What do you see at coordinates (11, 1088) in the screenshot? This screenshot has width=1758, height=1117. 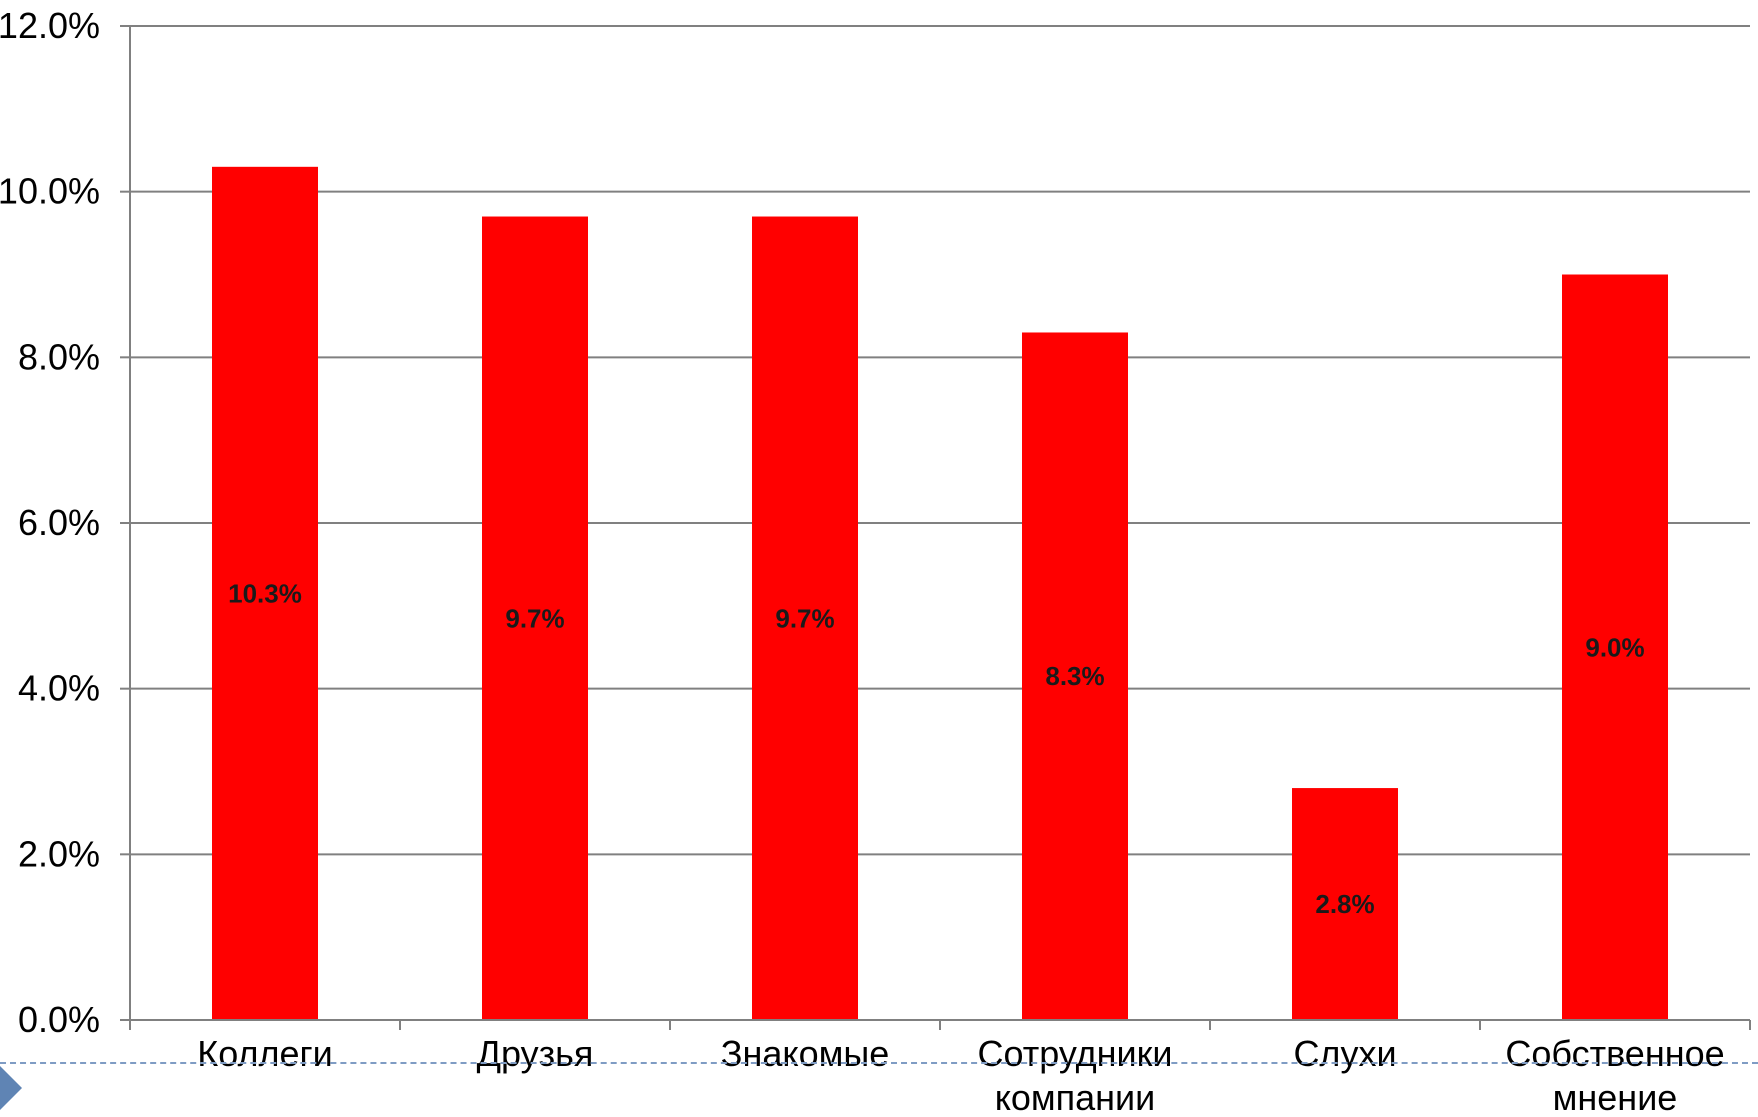 I see `triangle-right-icon` at bounding box center [11, 1088].